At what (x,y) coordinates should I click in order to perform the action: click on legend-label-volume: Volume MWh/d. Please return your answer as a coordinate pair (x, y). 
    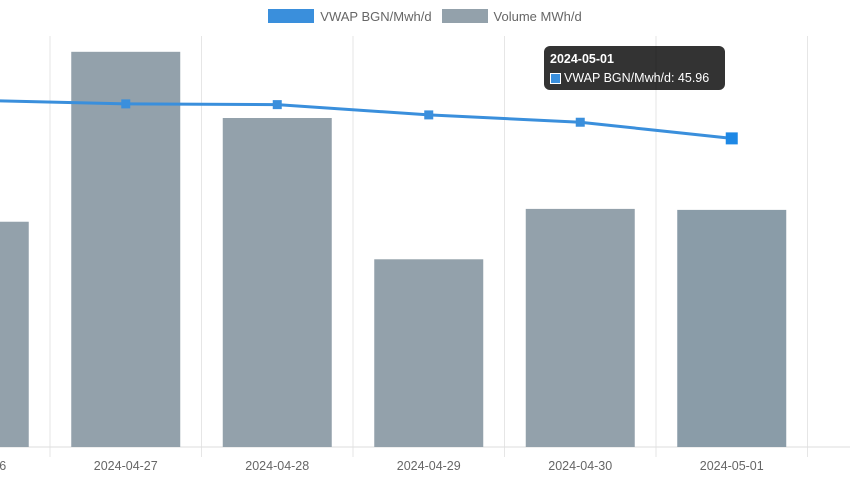
    Looking at the image, I should click on (537, 16).